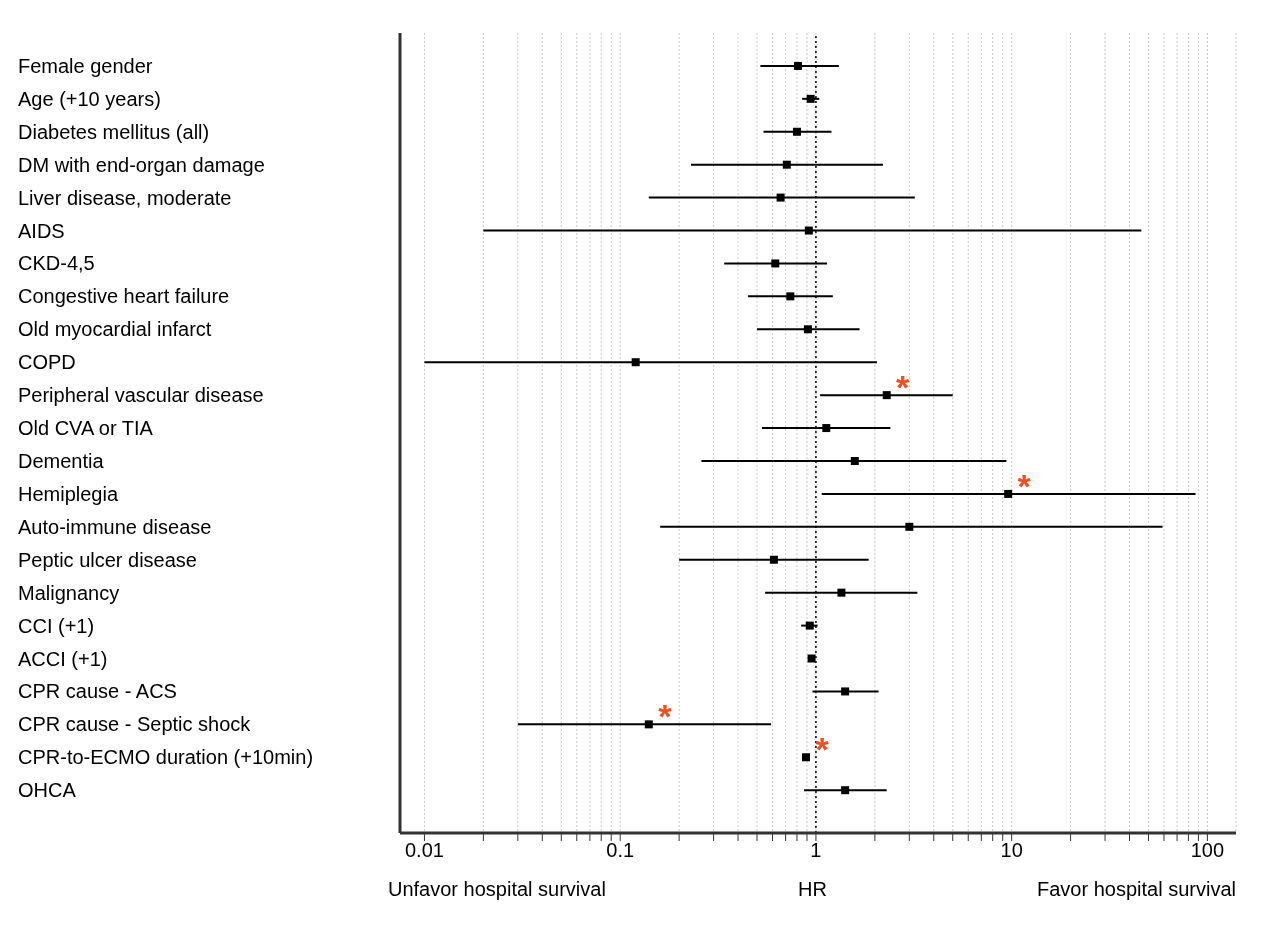 The height and width of the screenshot is (938, 1261). What do you see at coordinates (63, 658) in the screenshot?
I see `y-tick-label: ACCI (+1)` at bounding box center [63, 658].